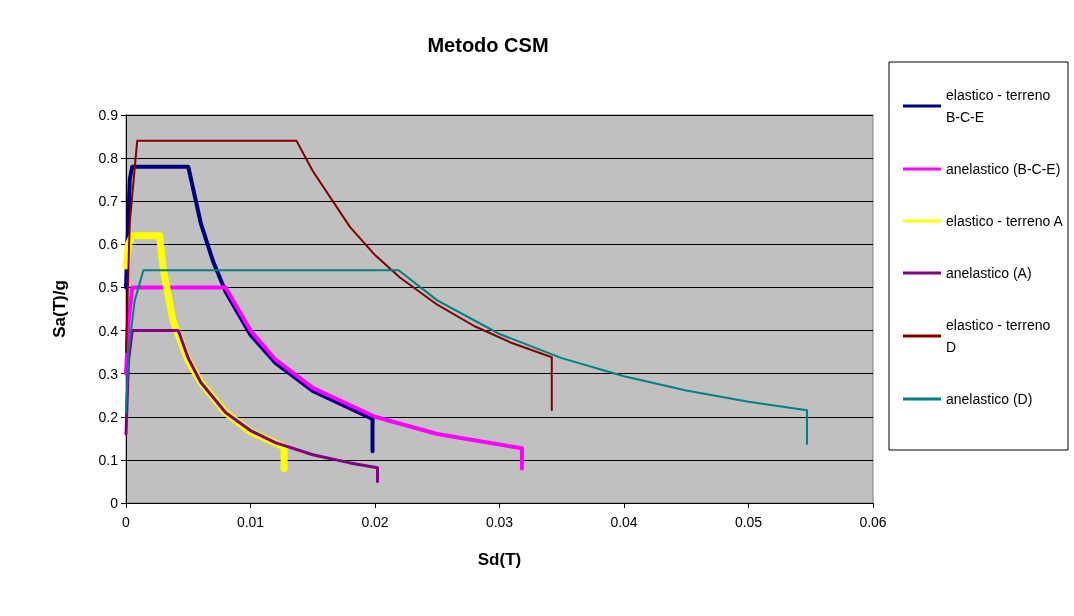 This screenshot has width=1074, height=616. I want to click on y-tick-label: 0.9, so click(108, 115).